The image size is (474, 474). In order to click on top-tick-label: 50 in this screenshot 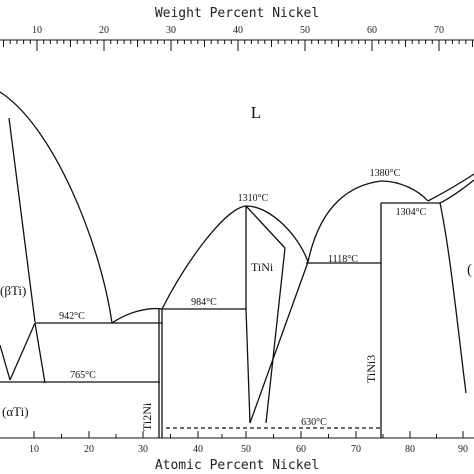, I will do `click(305, 30)`.